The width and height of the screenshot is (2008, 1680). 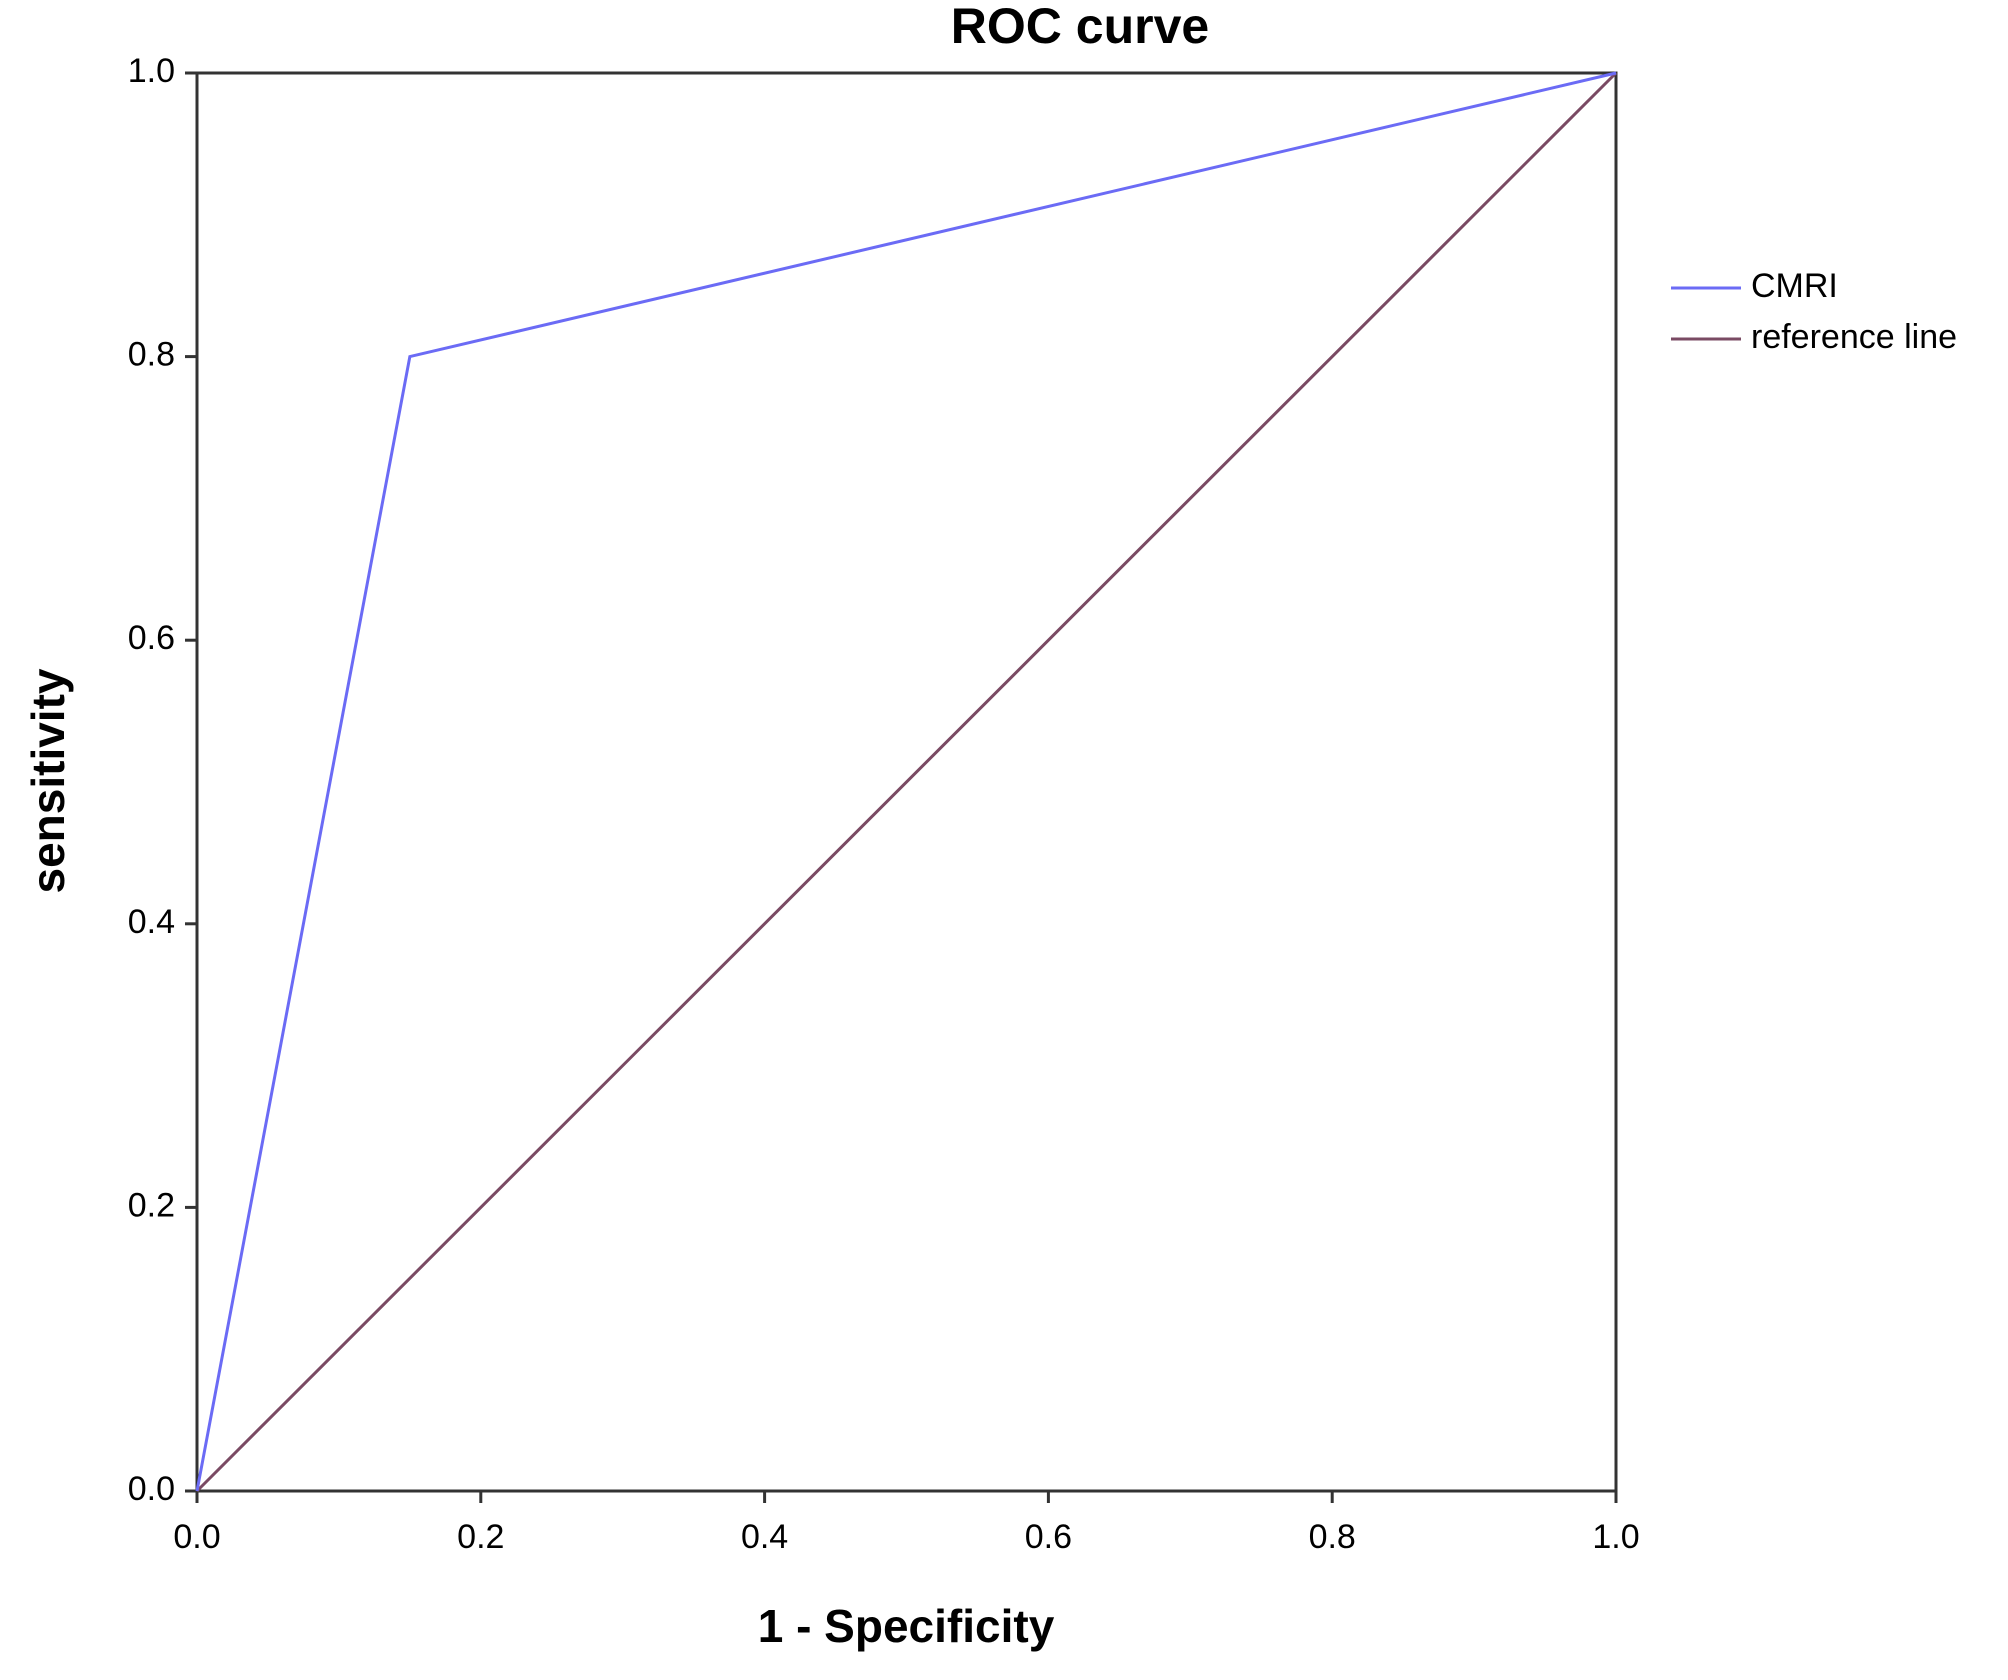 I want to click on x-tick-label: 0.6, so click(x=1048, y=1537).